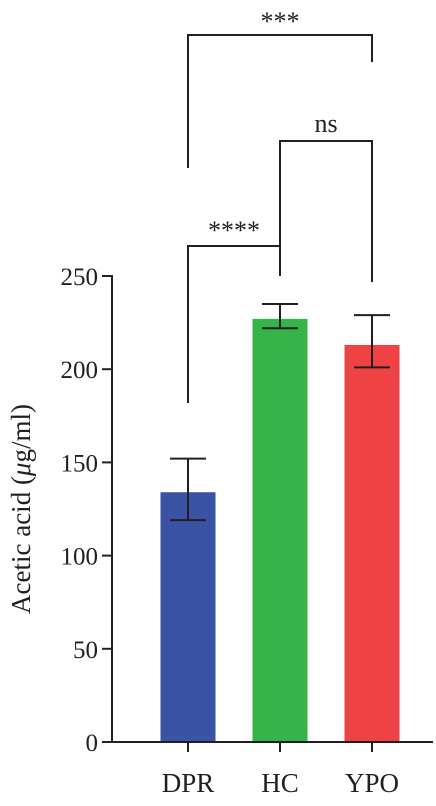 This screenshot has height=806, width=436. I want to click on error-bar-ypo, so click(372, 341).